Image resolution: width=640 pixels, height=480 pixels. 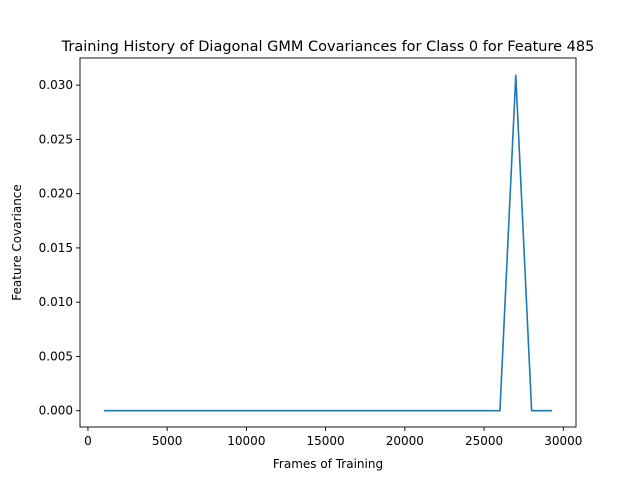 I want to click on x-axis: 0 5000 10000 15000 20000 25000 30000, so click(x=333, y=437).